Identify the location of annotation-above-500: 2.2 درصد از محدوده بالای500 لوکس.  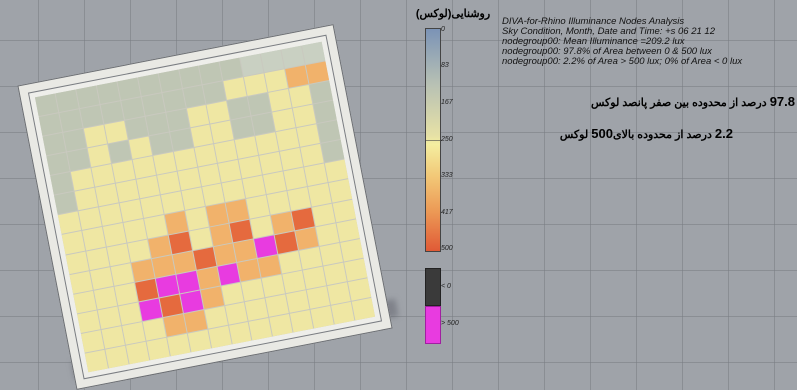
(646, 133).